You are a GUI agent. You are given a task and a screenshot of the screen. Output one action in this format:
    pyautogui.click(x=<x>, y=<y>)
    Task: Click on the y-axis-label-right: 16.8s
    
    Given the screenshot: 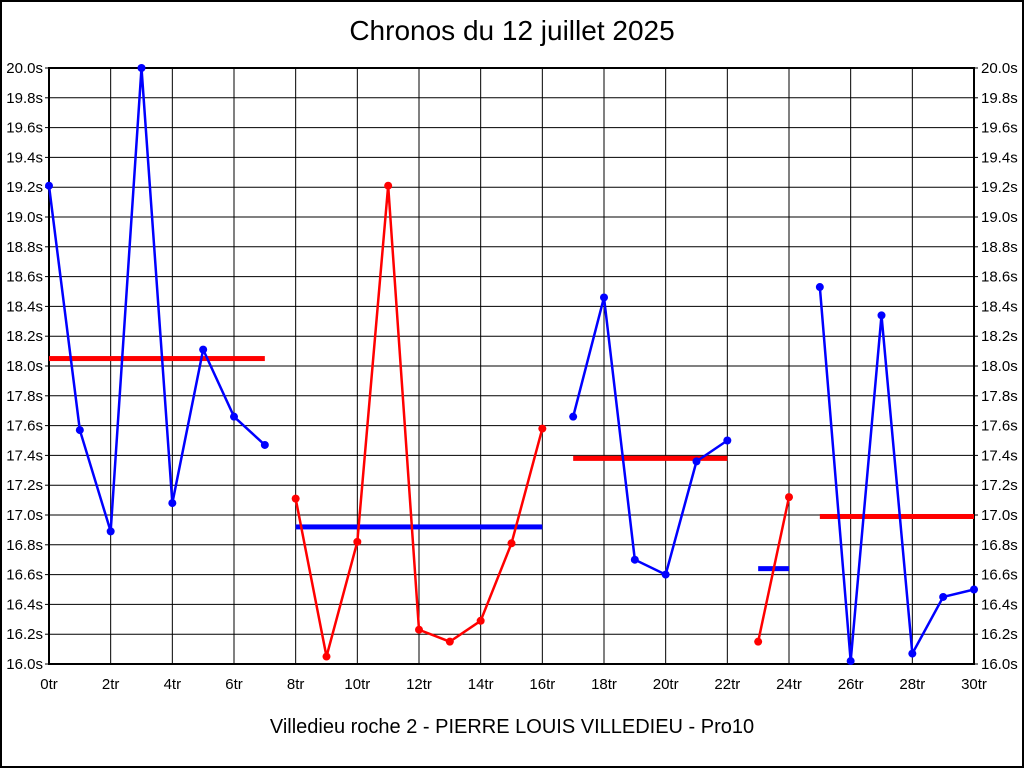 What is the action you would take?
    pyautogui.click(x=999, y=545)
    